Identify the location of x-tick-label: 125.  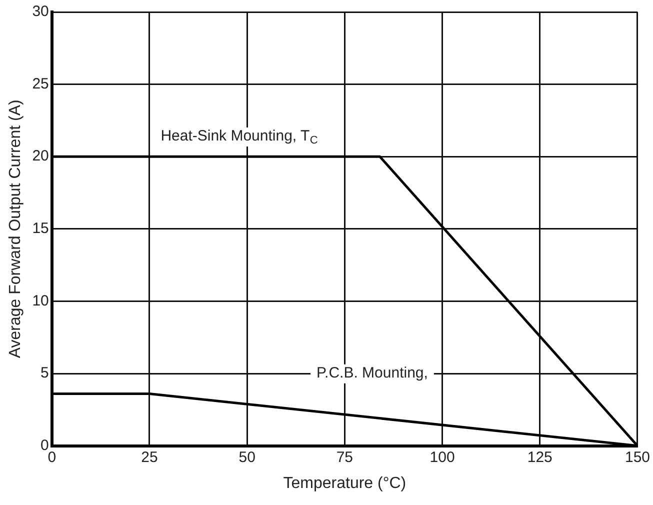
(539, 457).